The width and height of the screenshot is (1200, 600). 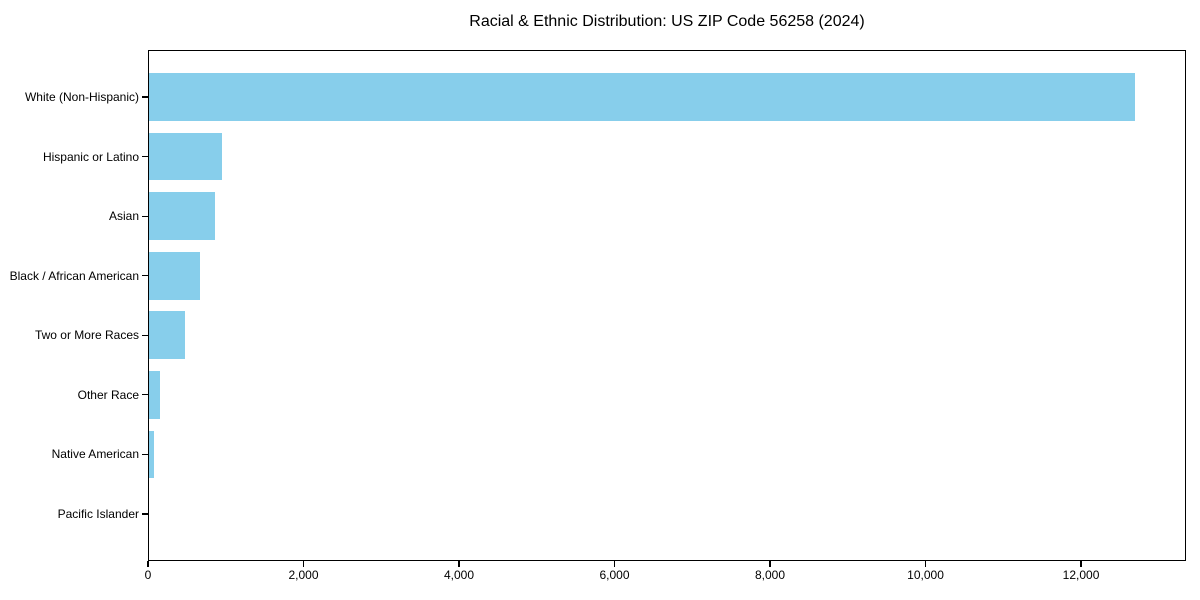 What do you see at coordinates (166, 335) in the screenshot?
I see `bar-two-or-more-races` at bounding box center [166, 335].